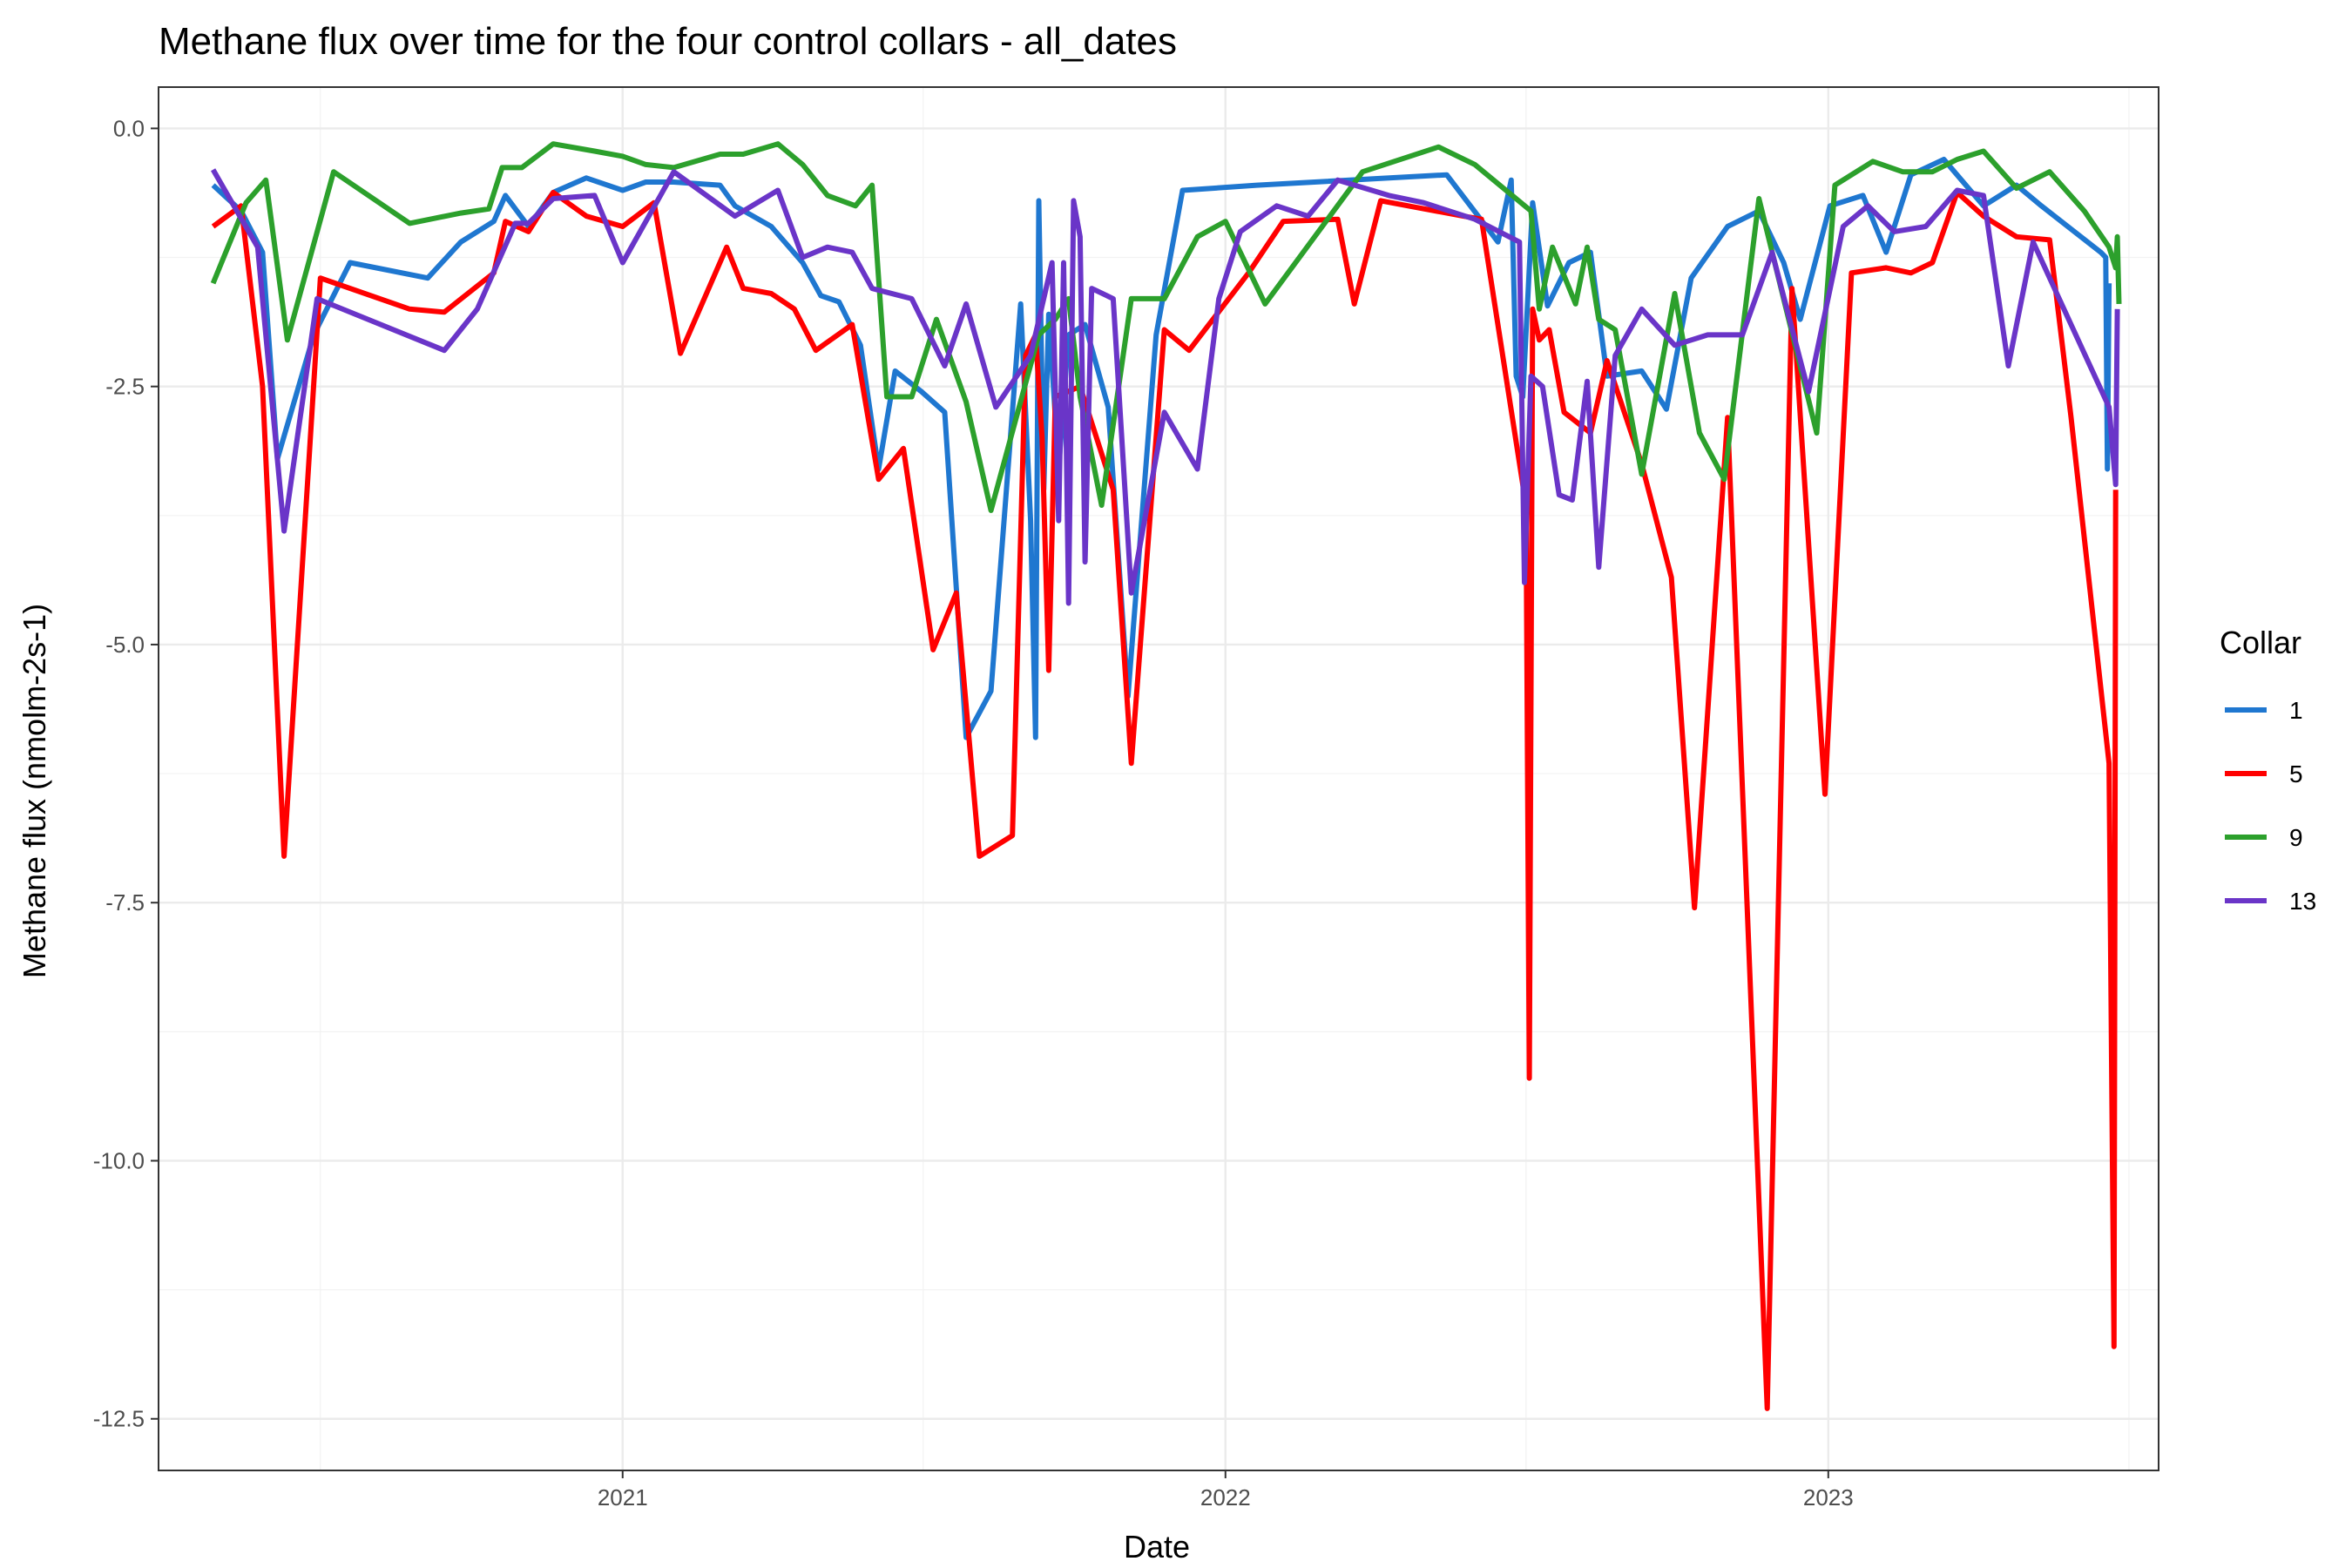 The width and height of the screenshot is (2352, 1568). What do you see at coordinates (125, 387) in the screenshot?
I see `y-tick-label: -2.5` at bounding box center [125, 387].